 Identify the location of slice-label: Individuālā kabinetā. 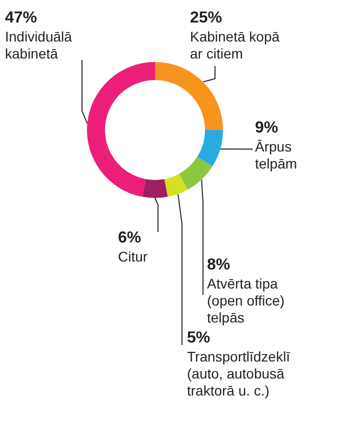
(38, 45).